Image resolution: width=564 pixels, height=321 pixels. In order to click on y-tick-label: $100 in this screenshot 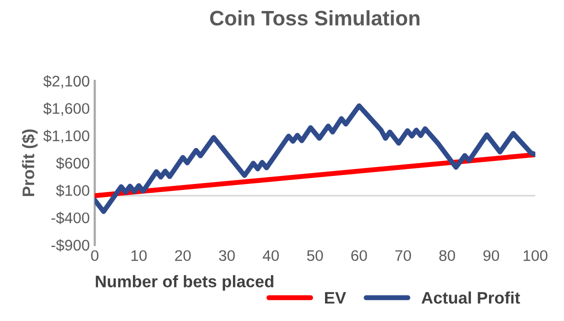, I will do `click(73, 190)`.